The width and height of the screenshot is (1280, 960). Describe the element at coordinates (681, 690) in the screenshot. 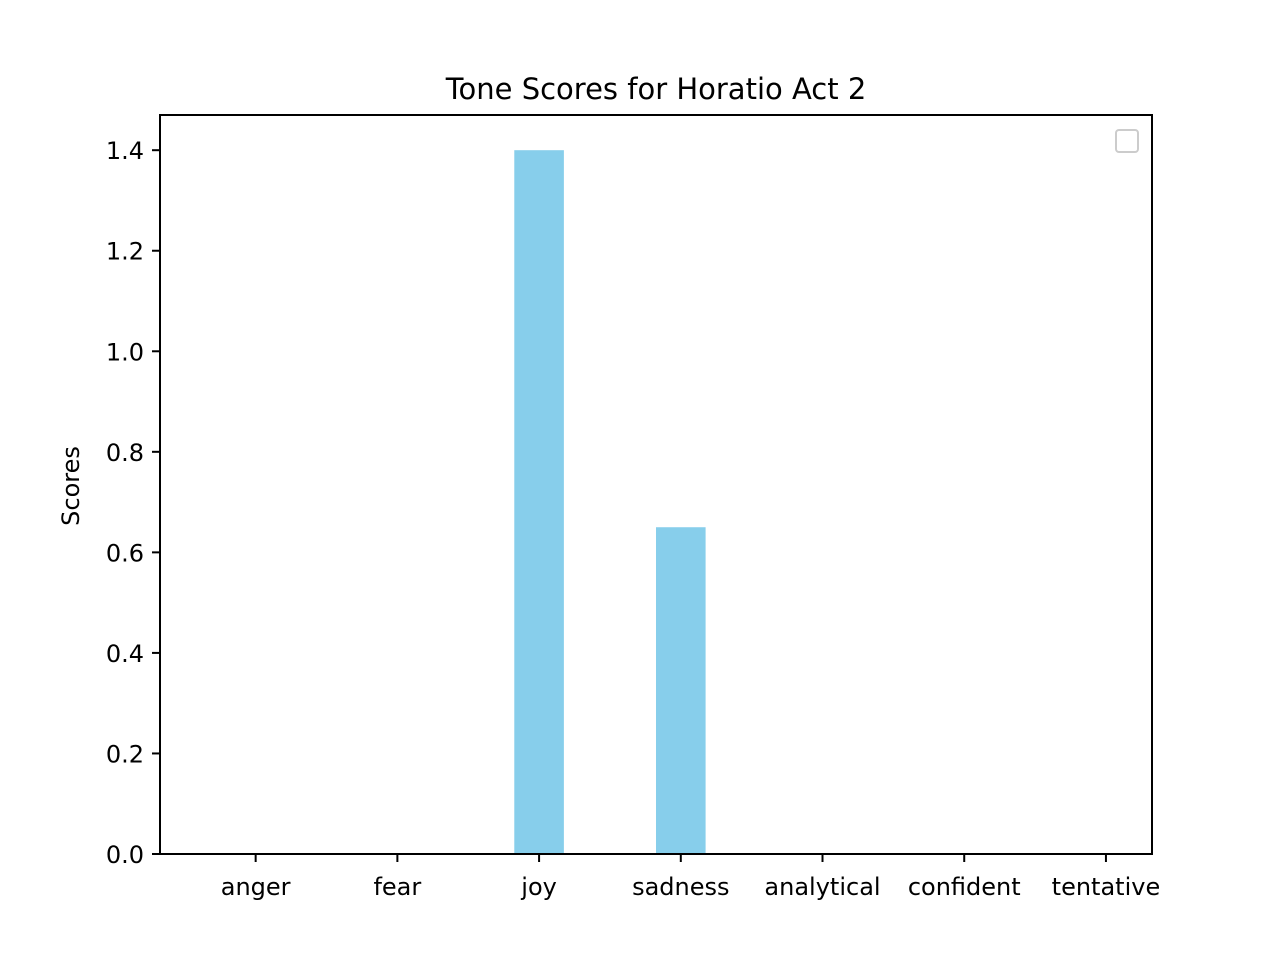

I see `bar-sadness` at that location.